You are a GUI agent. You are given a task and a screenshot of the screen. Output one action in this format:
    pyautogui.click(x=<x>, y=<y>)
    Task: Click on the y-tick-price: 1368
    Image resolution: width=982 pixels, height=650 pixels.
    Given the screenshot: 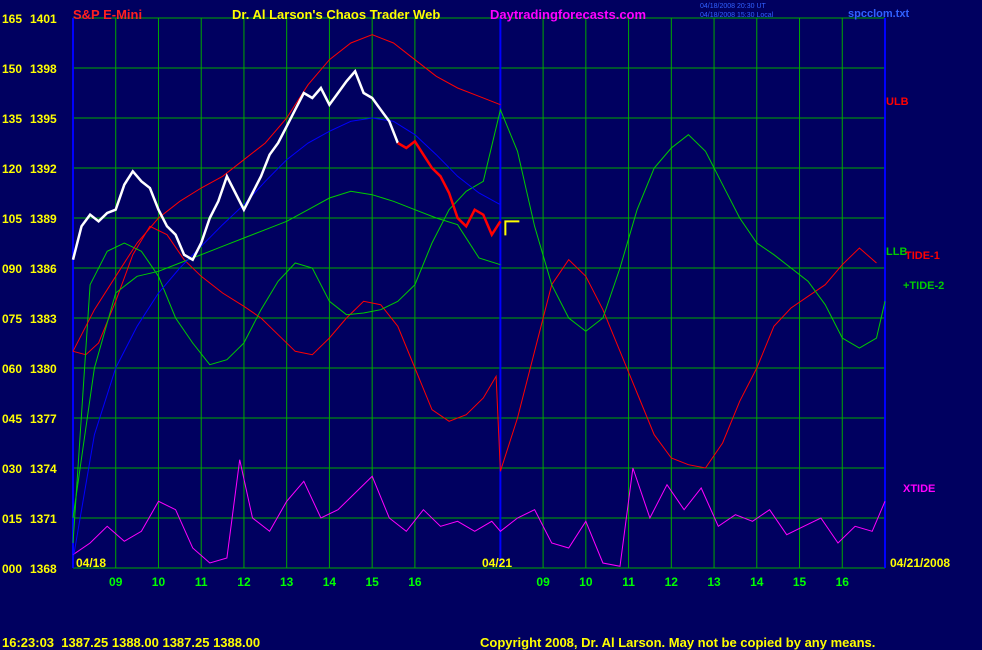 What is the action you would take?
    pyautogui.click(x=43, y=569)
    